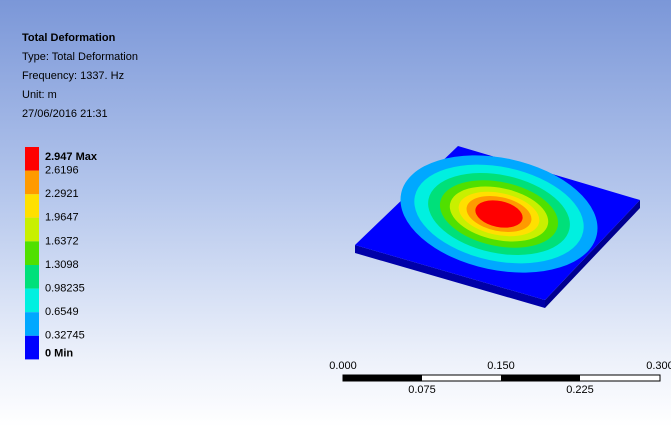 The image size is (671, 427). What do you see at coordinates (71, 157) in the screenshot?
I see `legend-label: 2.947 Max` at bounding box center [71, 157].